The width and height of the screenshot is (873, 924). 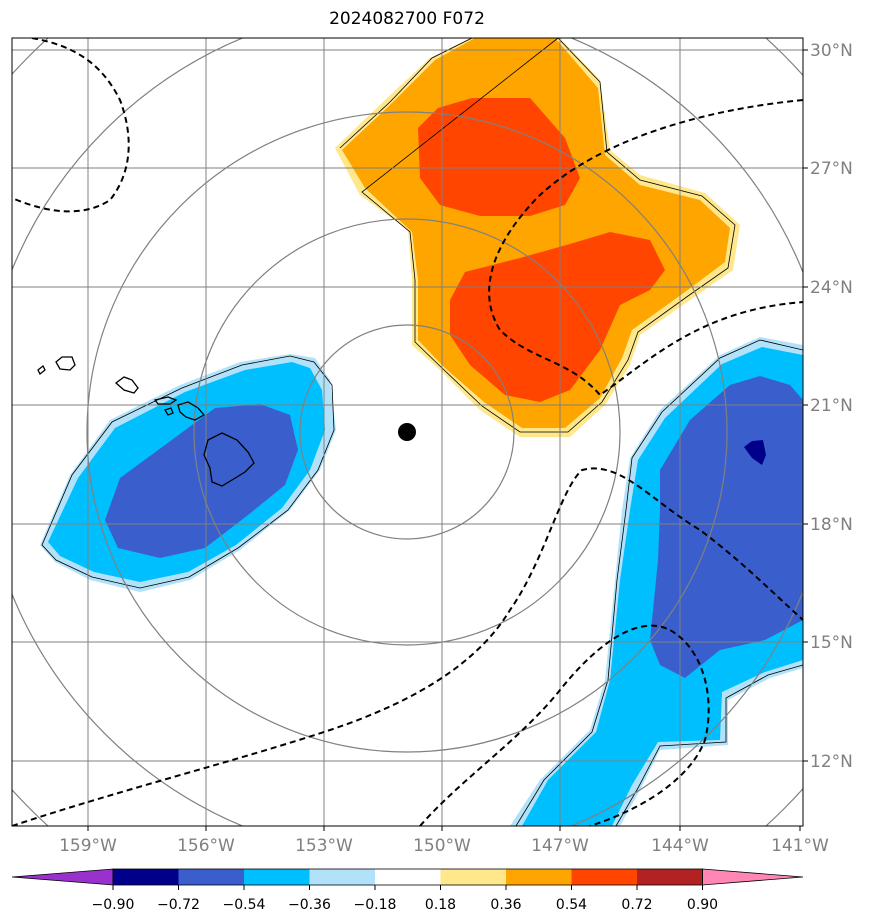 I want to click on colorbar-label: −0.90, so click(x=113, y=905).